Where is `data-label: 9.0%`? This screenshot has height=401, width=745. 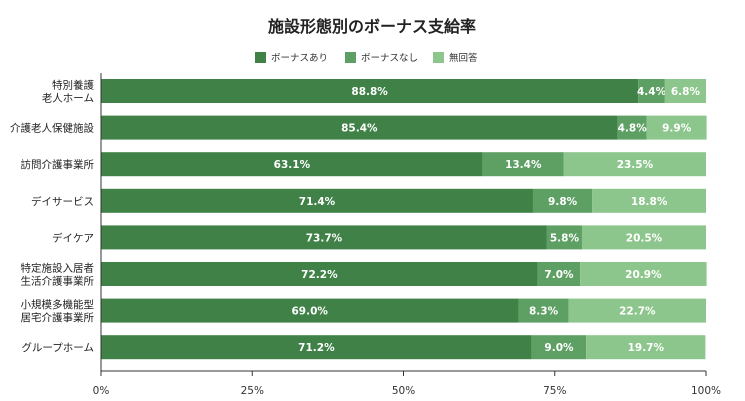
data-label: 9.0% is located at coordinates (559, 348).